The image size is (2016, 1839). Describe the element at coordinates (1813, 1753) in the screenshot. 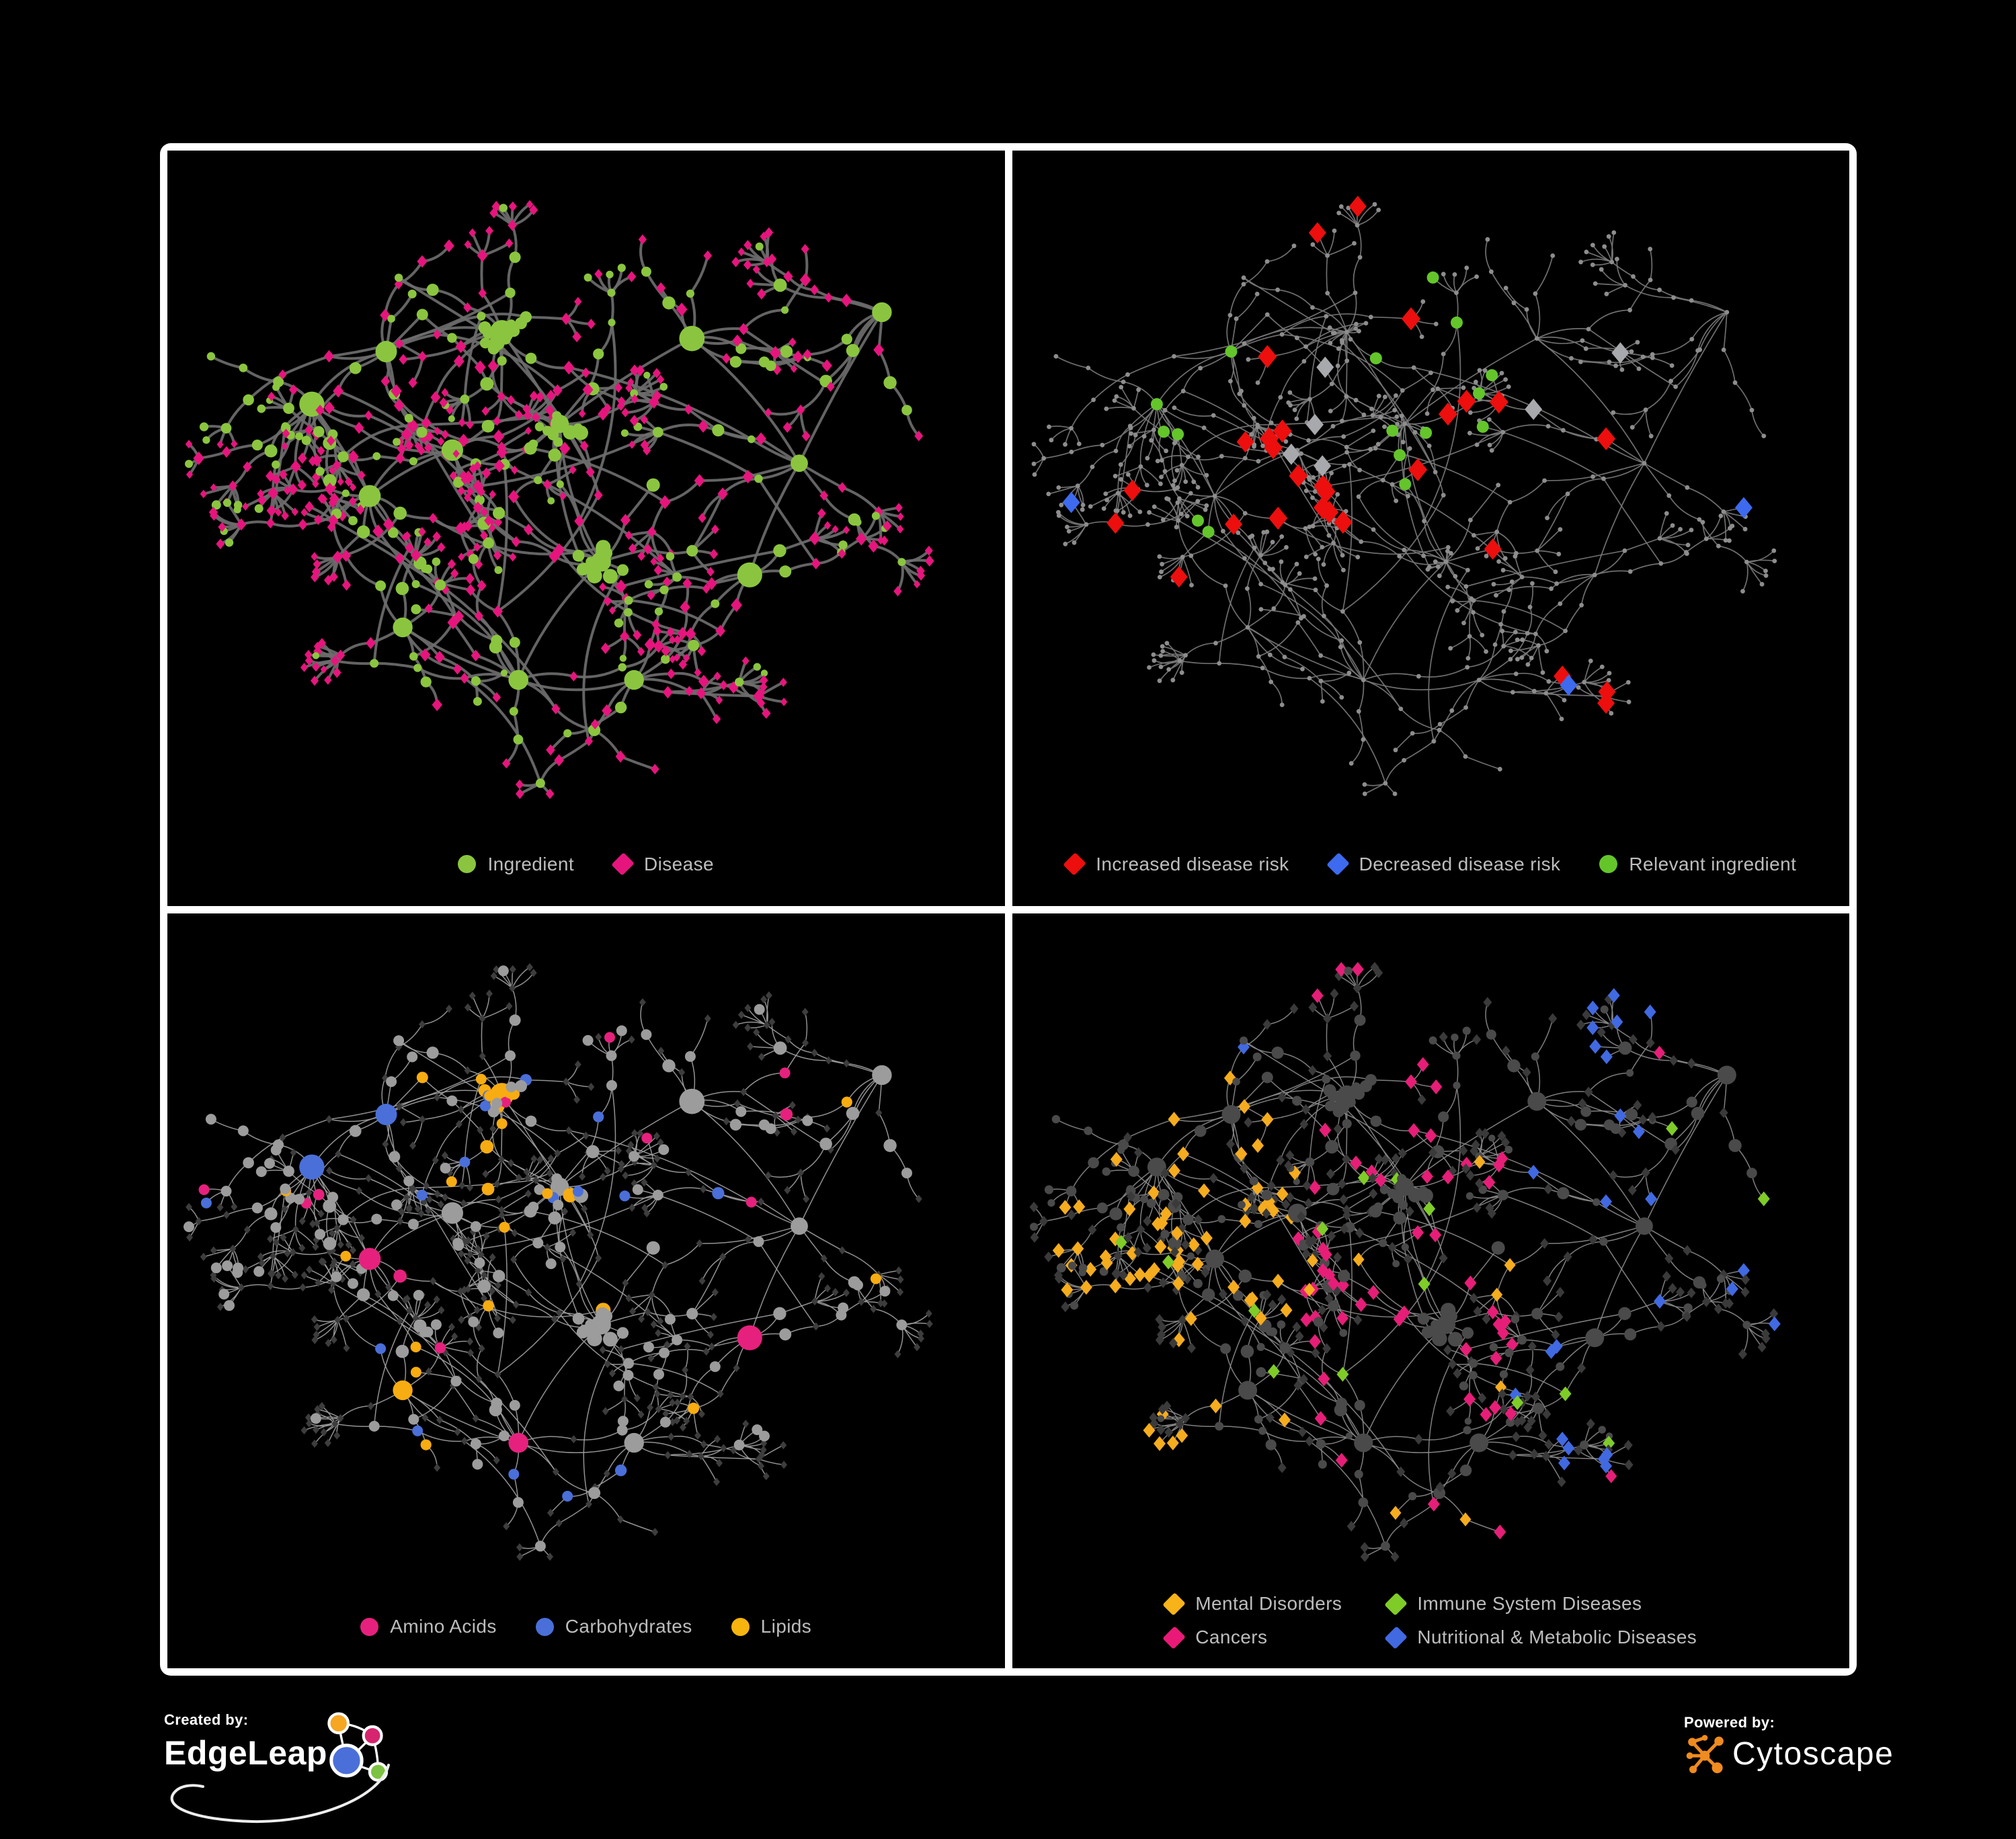

I see `cytoscape-wordmark: Cytoscape` at that location.